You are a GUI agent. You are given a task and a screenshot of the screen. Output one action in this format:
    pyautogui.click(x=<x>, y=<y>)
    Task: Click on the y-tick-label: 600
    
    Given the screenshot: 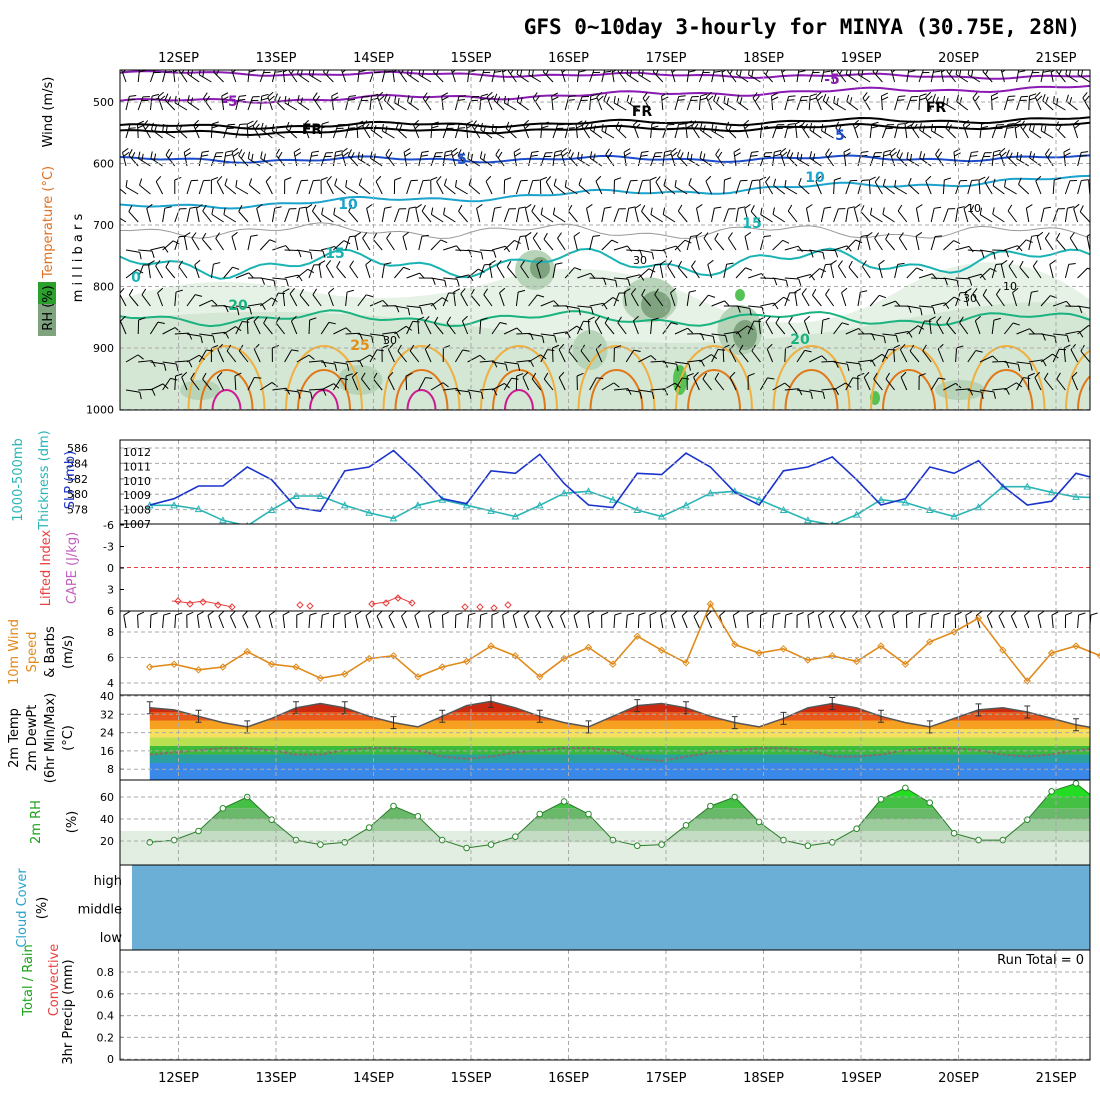 What is the action you would take?
    pyautogui.click(x=103, y=164)
    